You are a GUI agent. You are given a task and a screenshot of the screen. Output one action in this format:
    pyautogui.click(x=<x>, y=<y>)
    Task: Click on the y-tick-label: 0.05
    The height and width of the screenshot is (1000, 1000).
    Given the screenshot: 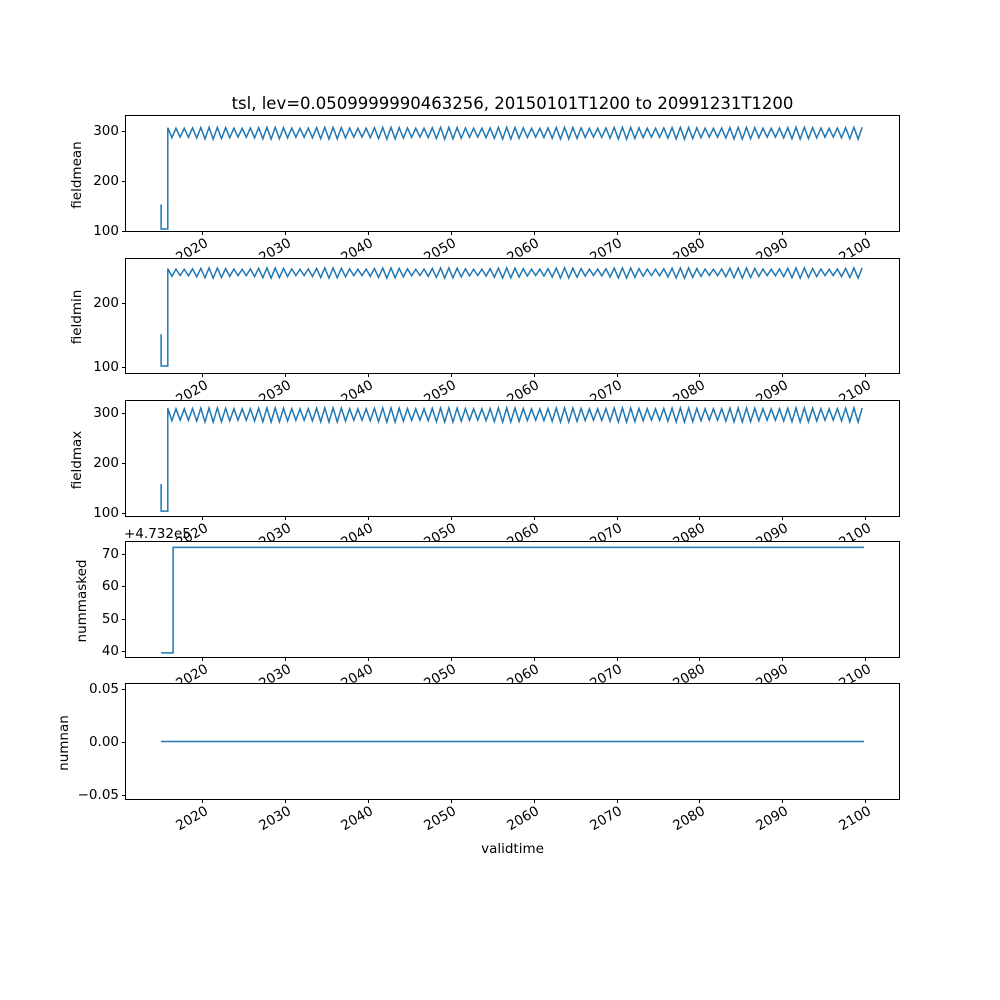 What is the action you would take?
    pyautogui.click(x=103, y=688)
    